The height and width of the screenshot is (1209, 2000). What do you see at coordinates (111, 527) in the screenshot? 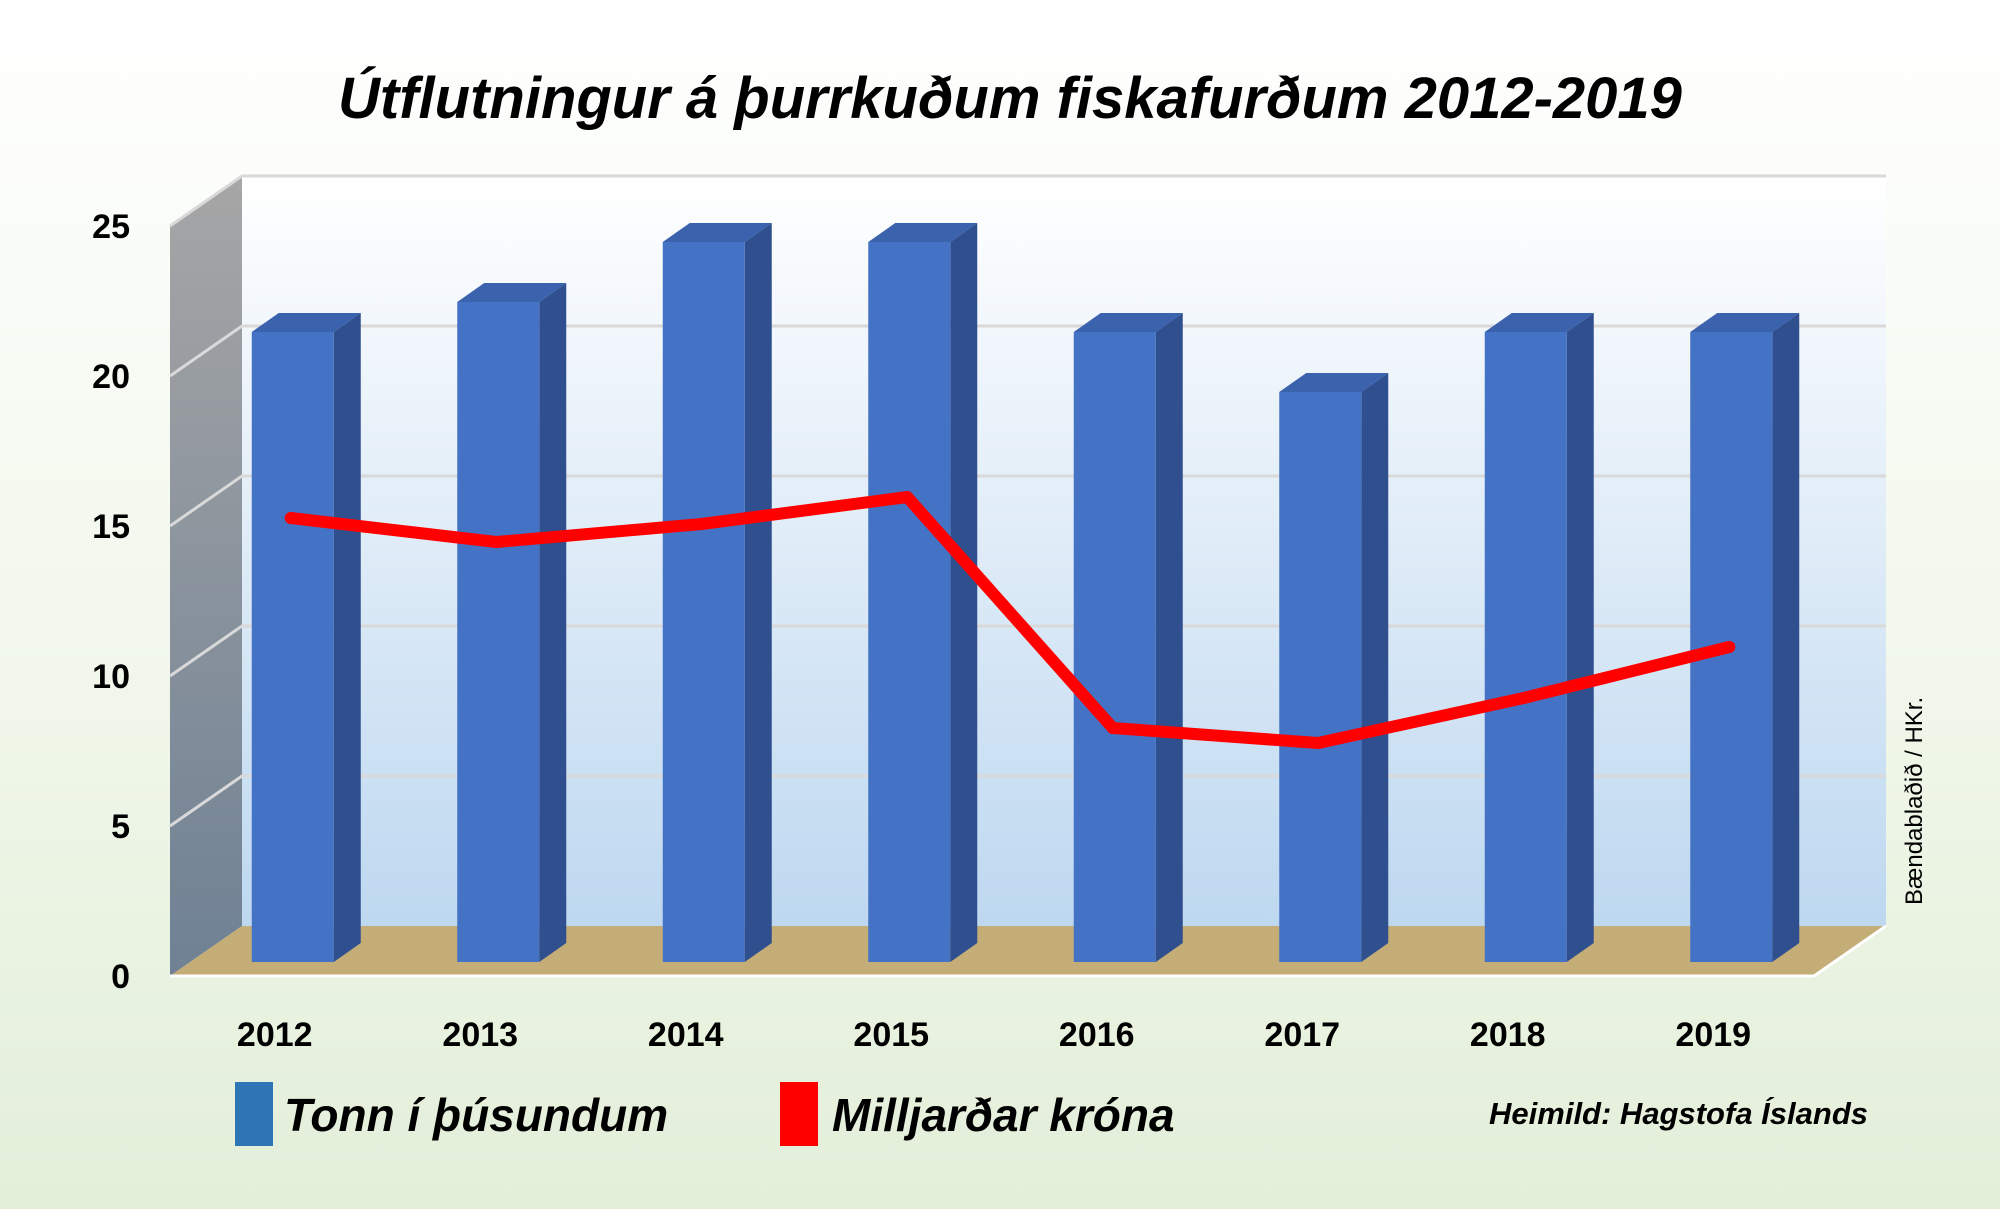
I see `y-tick-label: 15` at bounding box center [111, 527].